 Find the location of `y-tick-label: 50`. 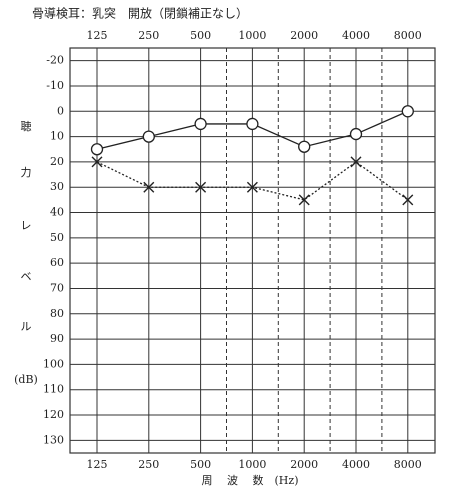

y-tick-label: 50 is located at coordinates (57, 237).